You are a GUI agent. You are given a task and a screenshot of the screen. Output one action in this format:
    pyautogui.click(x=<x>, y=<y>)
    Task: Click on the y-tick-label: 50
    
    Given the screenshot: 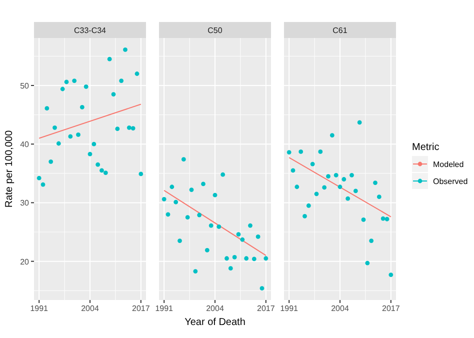 What is the action you would take?
    pyautogui.click(x=25, y=85)
    